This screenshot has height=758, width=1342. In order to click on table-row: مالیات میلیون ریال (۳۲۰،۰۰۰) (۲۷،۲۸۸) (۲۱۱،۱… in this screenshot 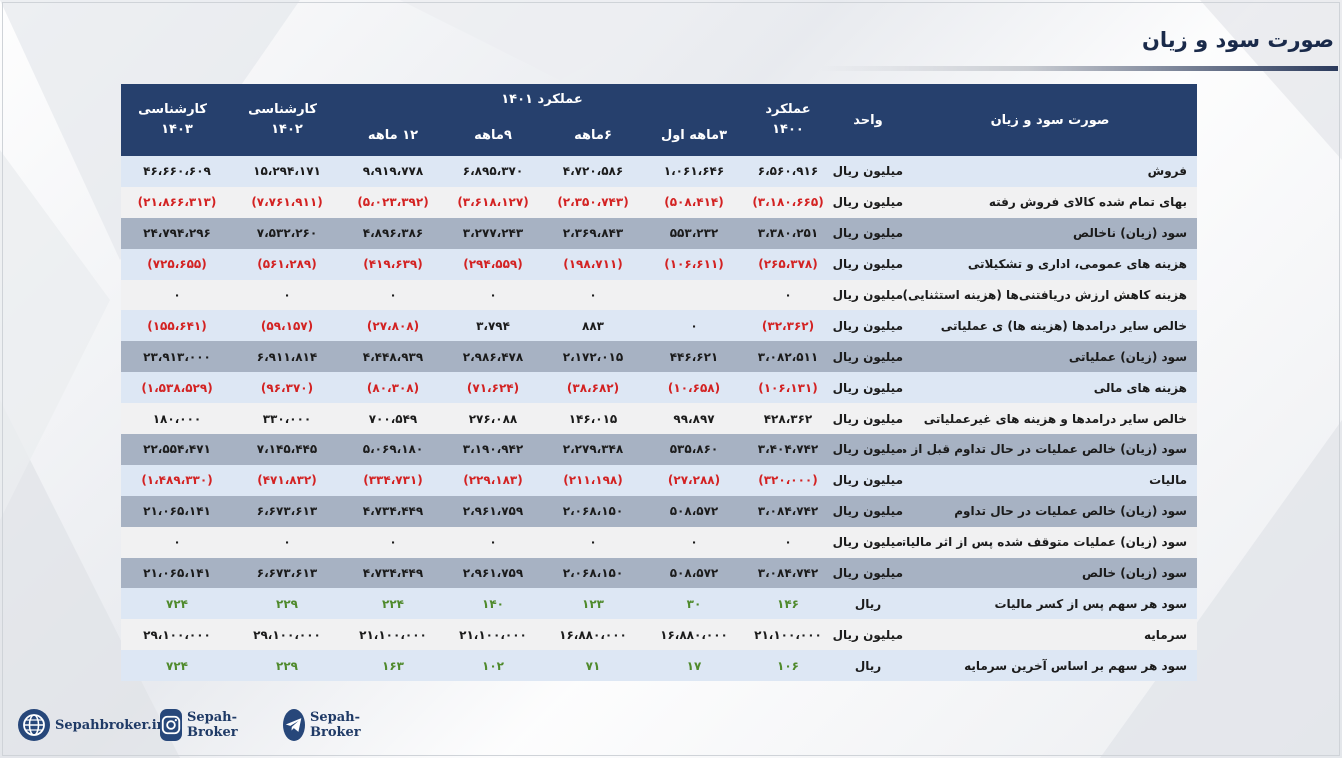, I will do `click(659, 480)`.